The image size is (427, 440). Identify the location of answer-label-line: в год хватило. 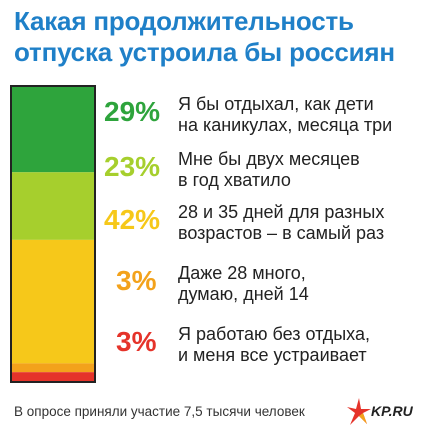
(234, 180).